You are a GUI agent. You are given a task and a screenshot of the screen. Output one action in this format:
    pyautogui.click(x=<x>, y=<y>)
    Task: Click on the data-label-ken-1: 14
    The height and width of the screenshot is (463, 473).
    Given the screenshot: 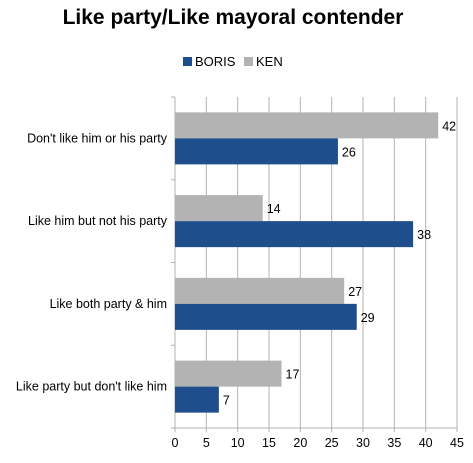 What is the action you would take?
    pyautogui.click(x=274, y=209)
    